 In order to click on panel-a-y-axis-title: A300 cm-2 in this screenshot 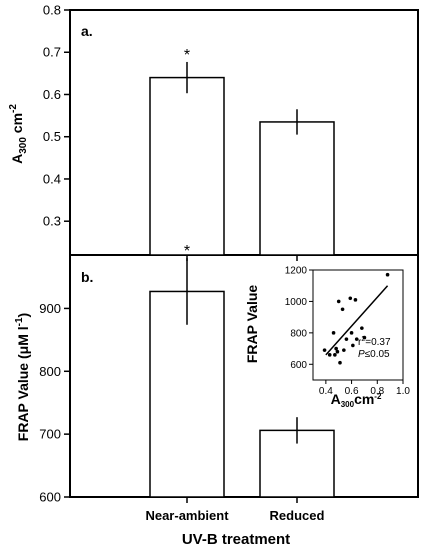, I will do `click(18, 134)`.